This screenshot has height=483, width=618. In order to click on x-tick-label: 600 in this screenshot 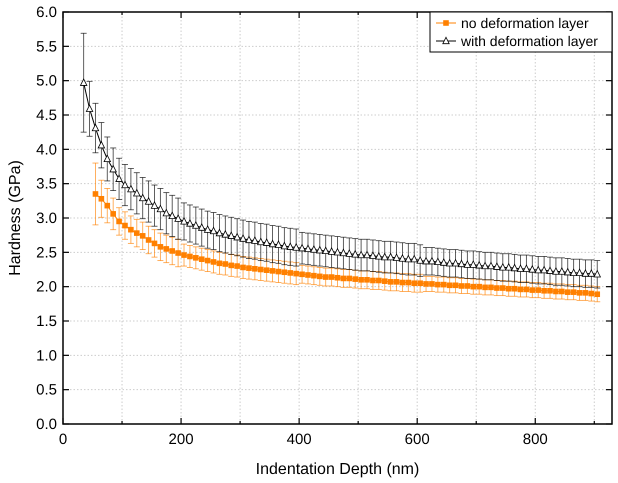, I will do `click(417, 439)`.